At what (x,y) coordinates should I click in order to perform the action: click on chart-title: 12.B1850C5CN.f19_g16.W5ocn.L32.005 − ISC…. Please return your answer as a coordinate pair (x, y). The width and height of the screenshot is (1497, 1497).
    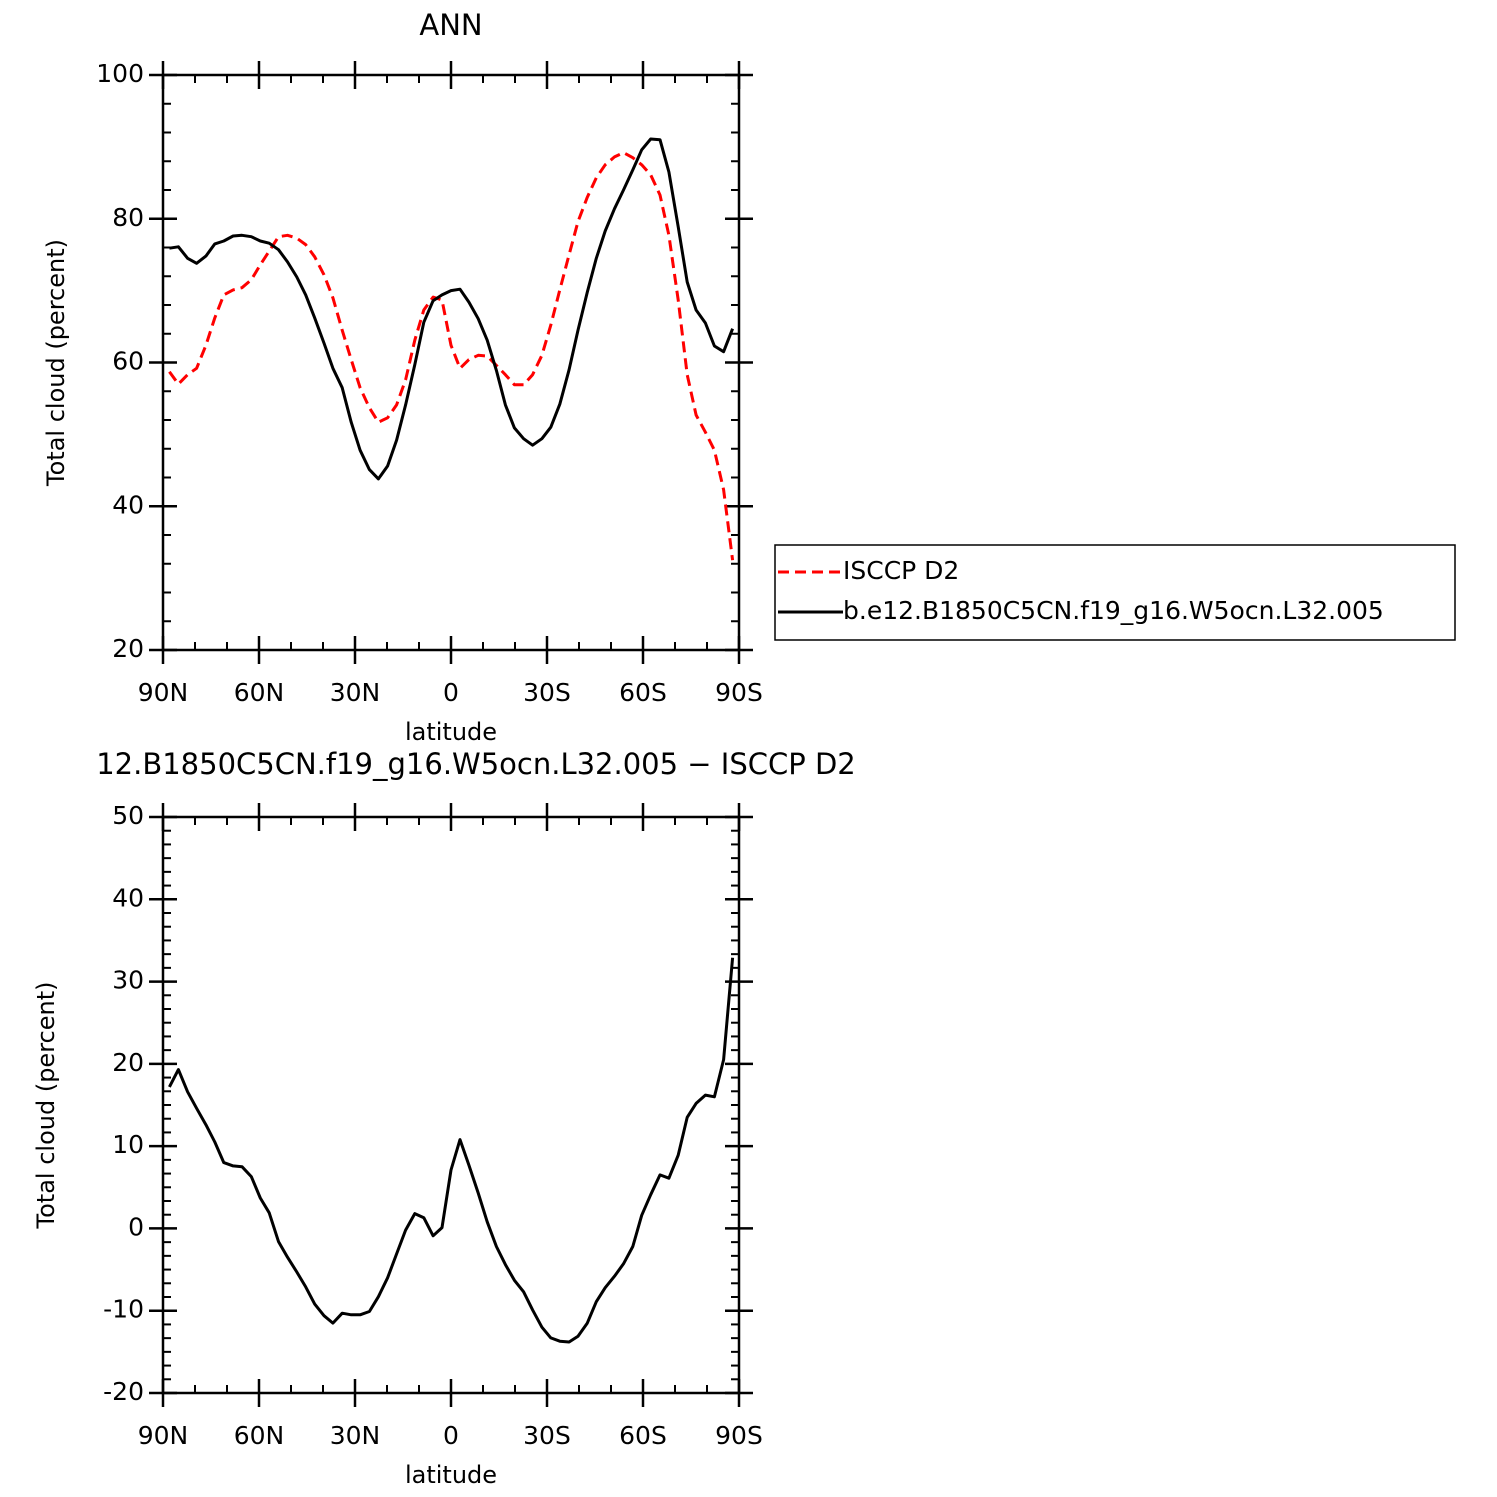
    Looking at the image, I should click on (476, 764).